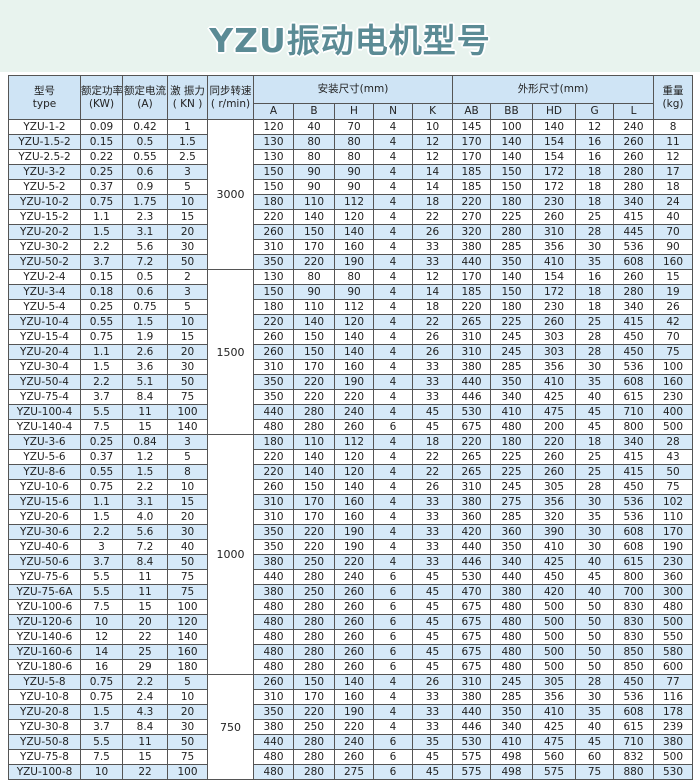  What do you see at coordinates (230, 727) in the screenshot?
I see `speed-cell: 750` at bounding box center [230, 727].